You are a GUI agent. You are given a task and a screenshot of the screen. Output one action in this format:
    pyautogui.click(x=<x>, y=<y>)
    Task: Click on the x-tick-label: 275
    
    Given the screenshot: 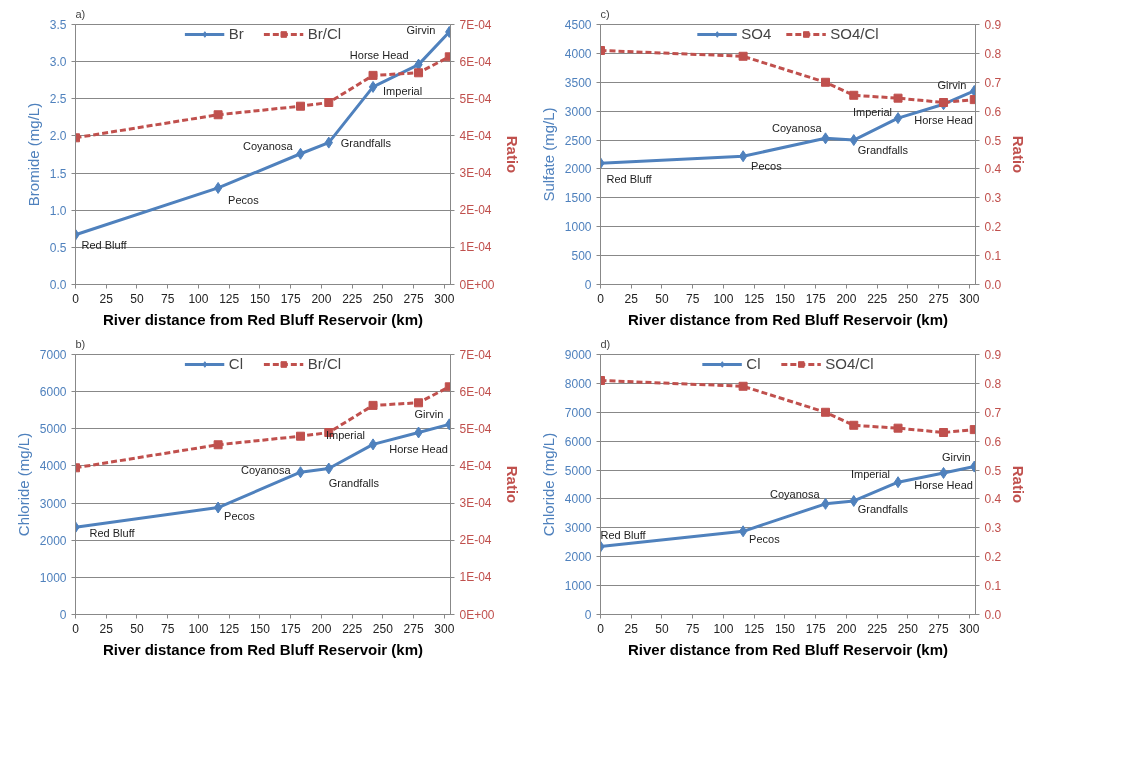 What is the action you would take?
    pyautogui.click(x=413, y=298)
    